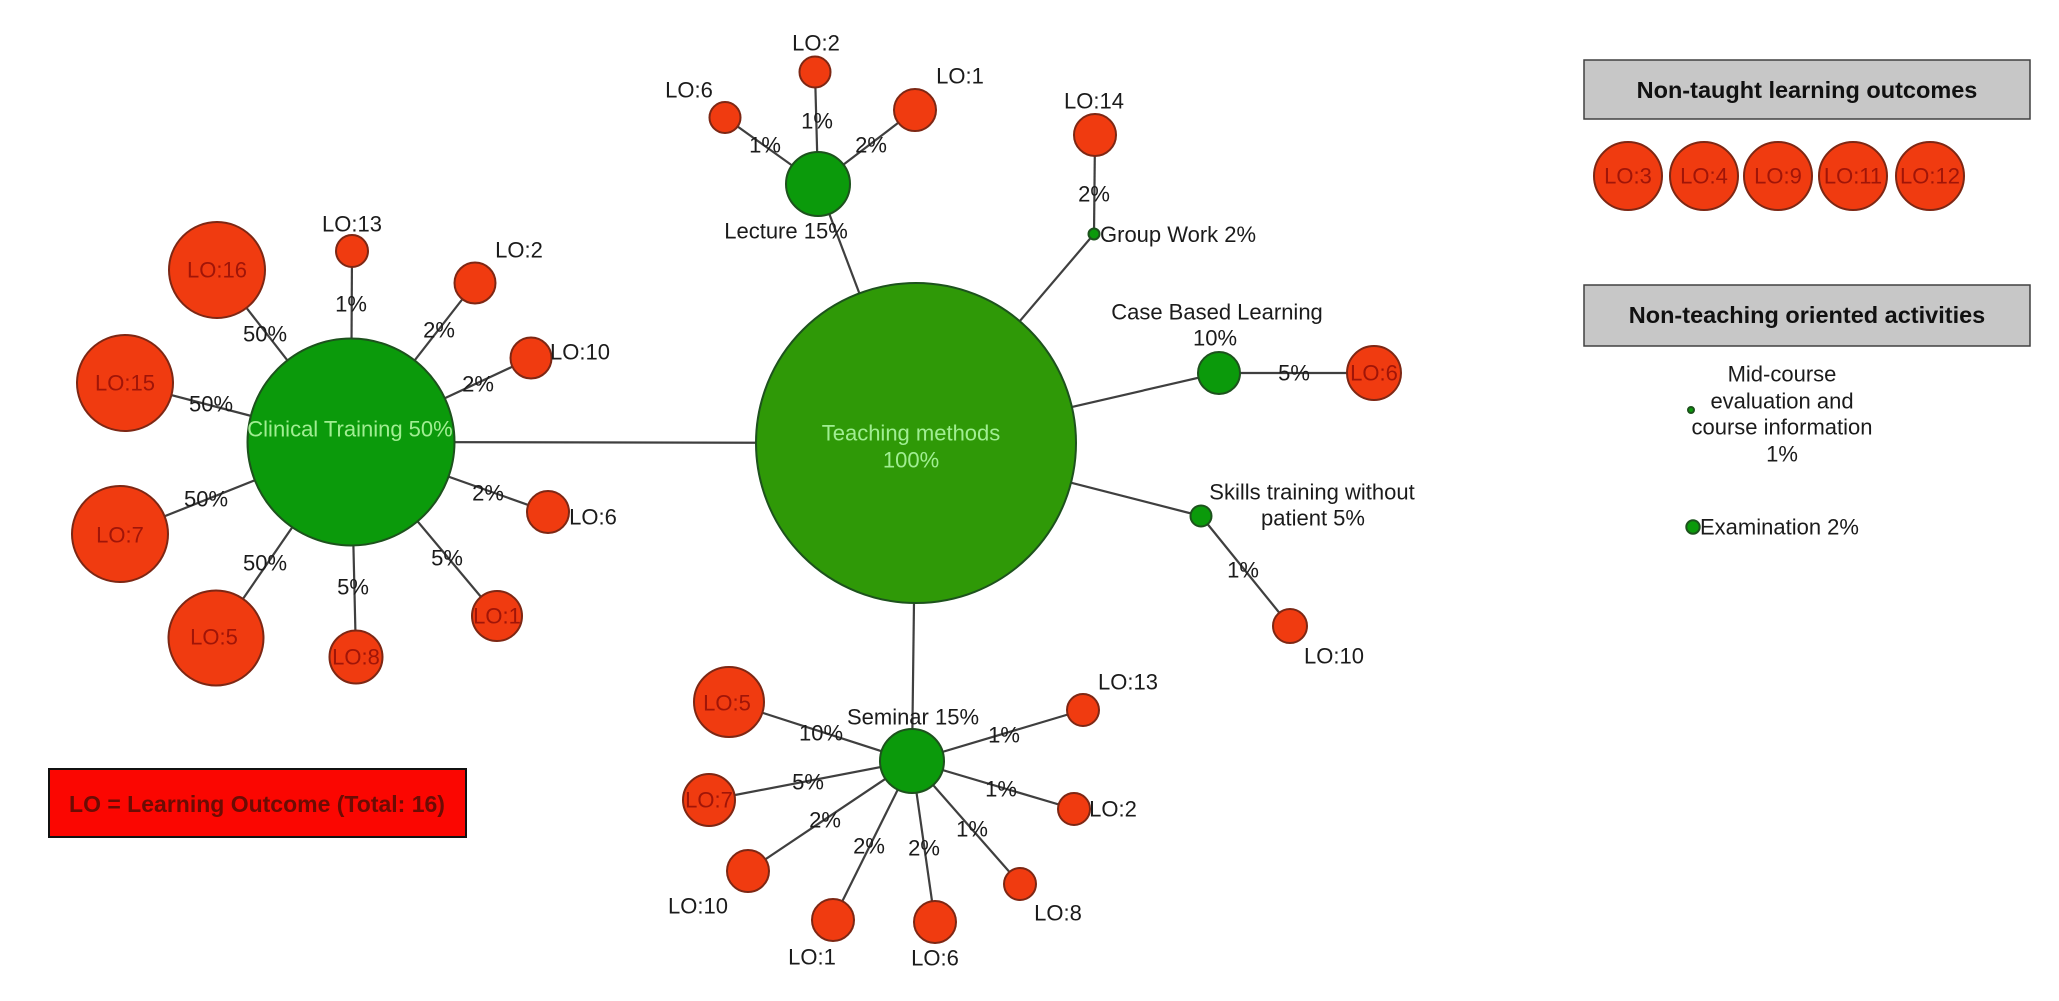 This screenshot has height=1001, width=2059. I want to click on svg-text: Teaching methods, so click(911, 433).